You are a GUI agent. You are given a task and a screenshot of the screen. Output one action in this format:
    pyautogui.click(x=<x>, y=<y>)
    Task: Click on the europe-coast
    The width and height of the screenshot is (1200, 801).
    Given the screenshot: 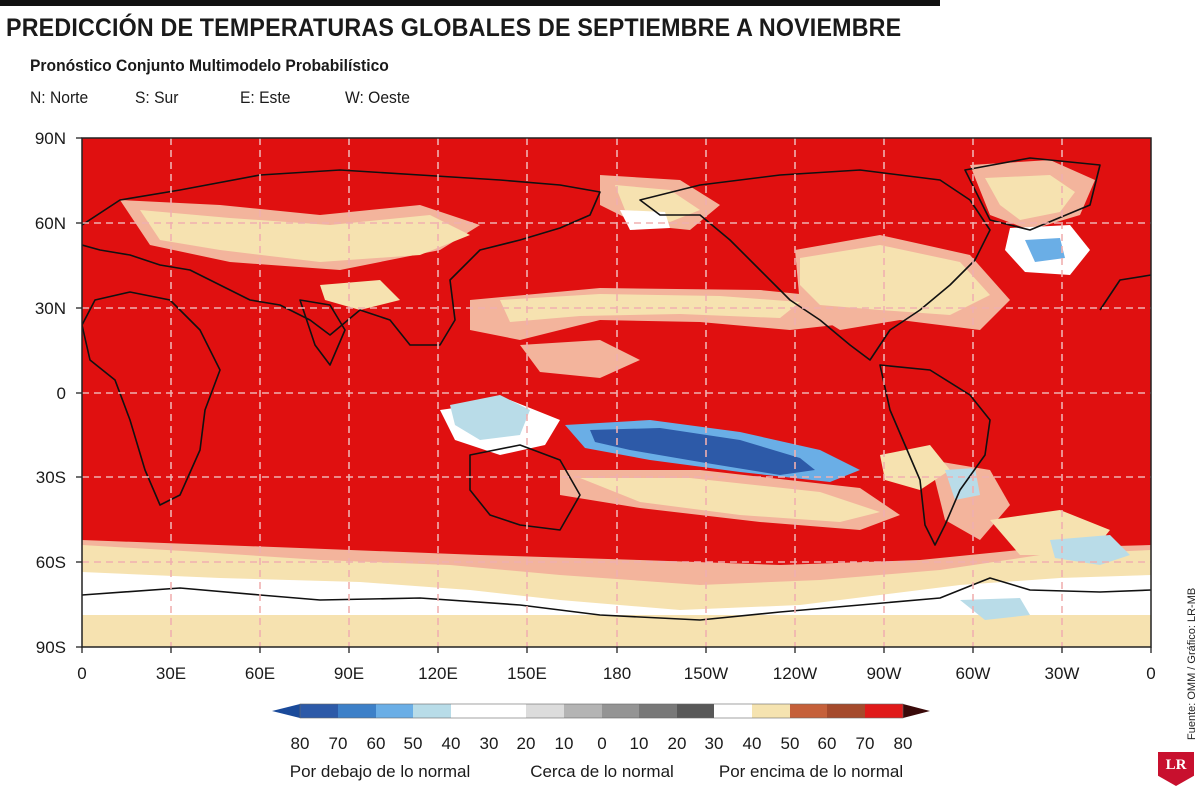 What is the action you would take?
    pyautogui.click(x=1125, y=292)
    